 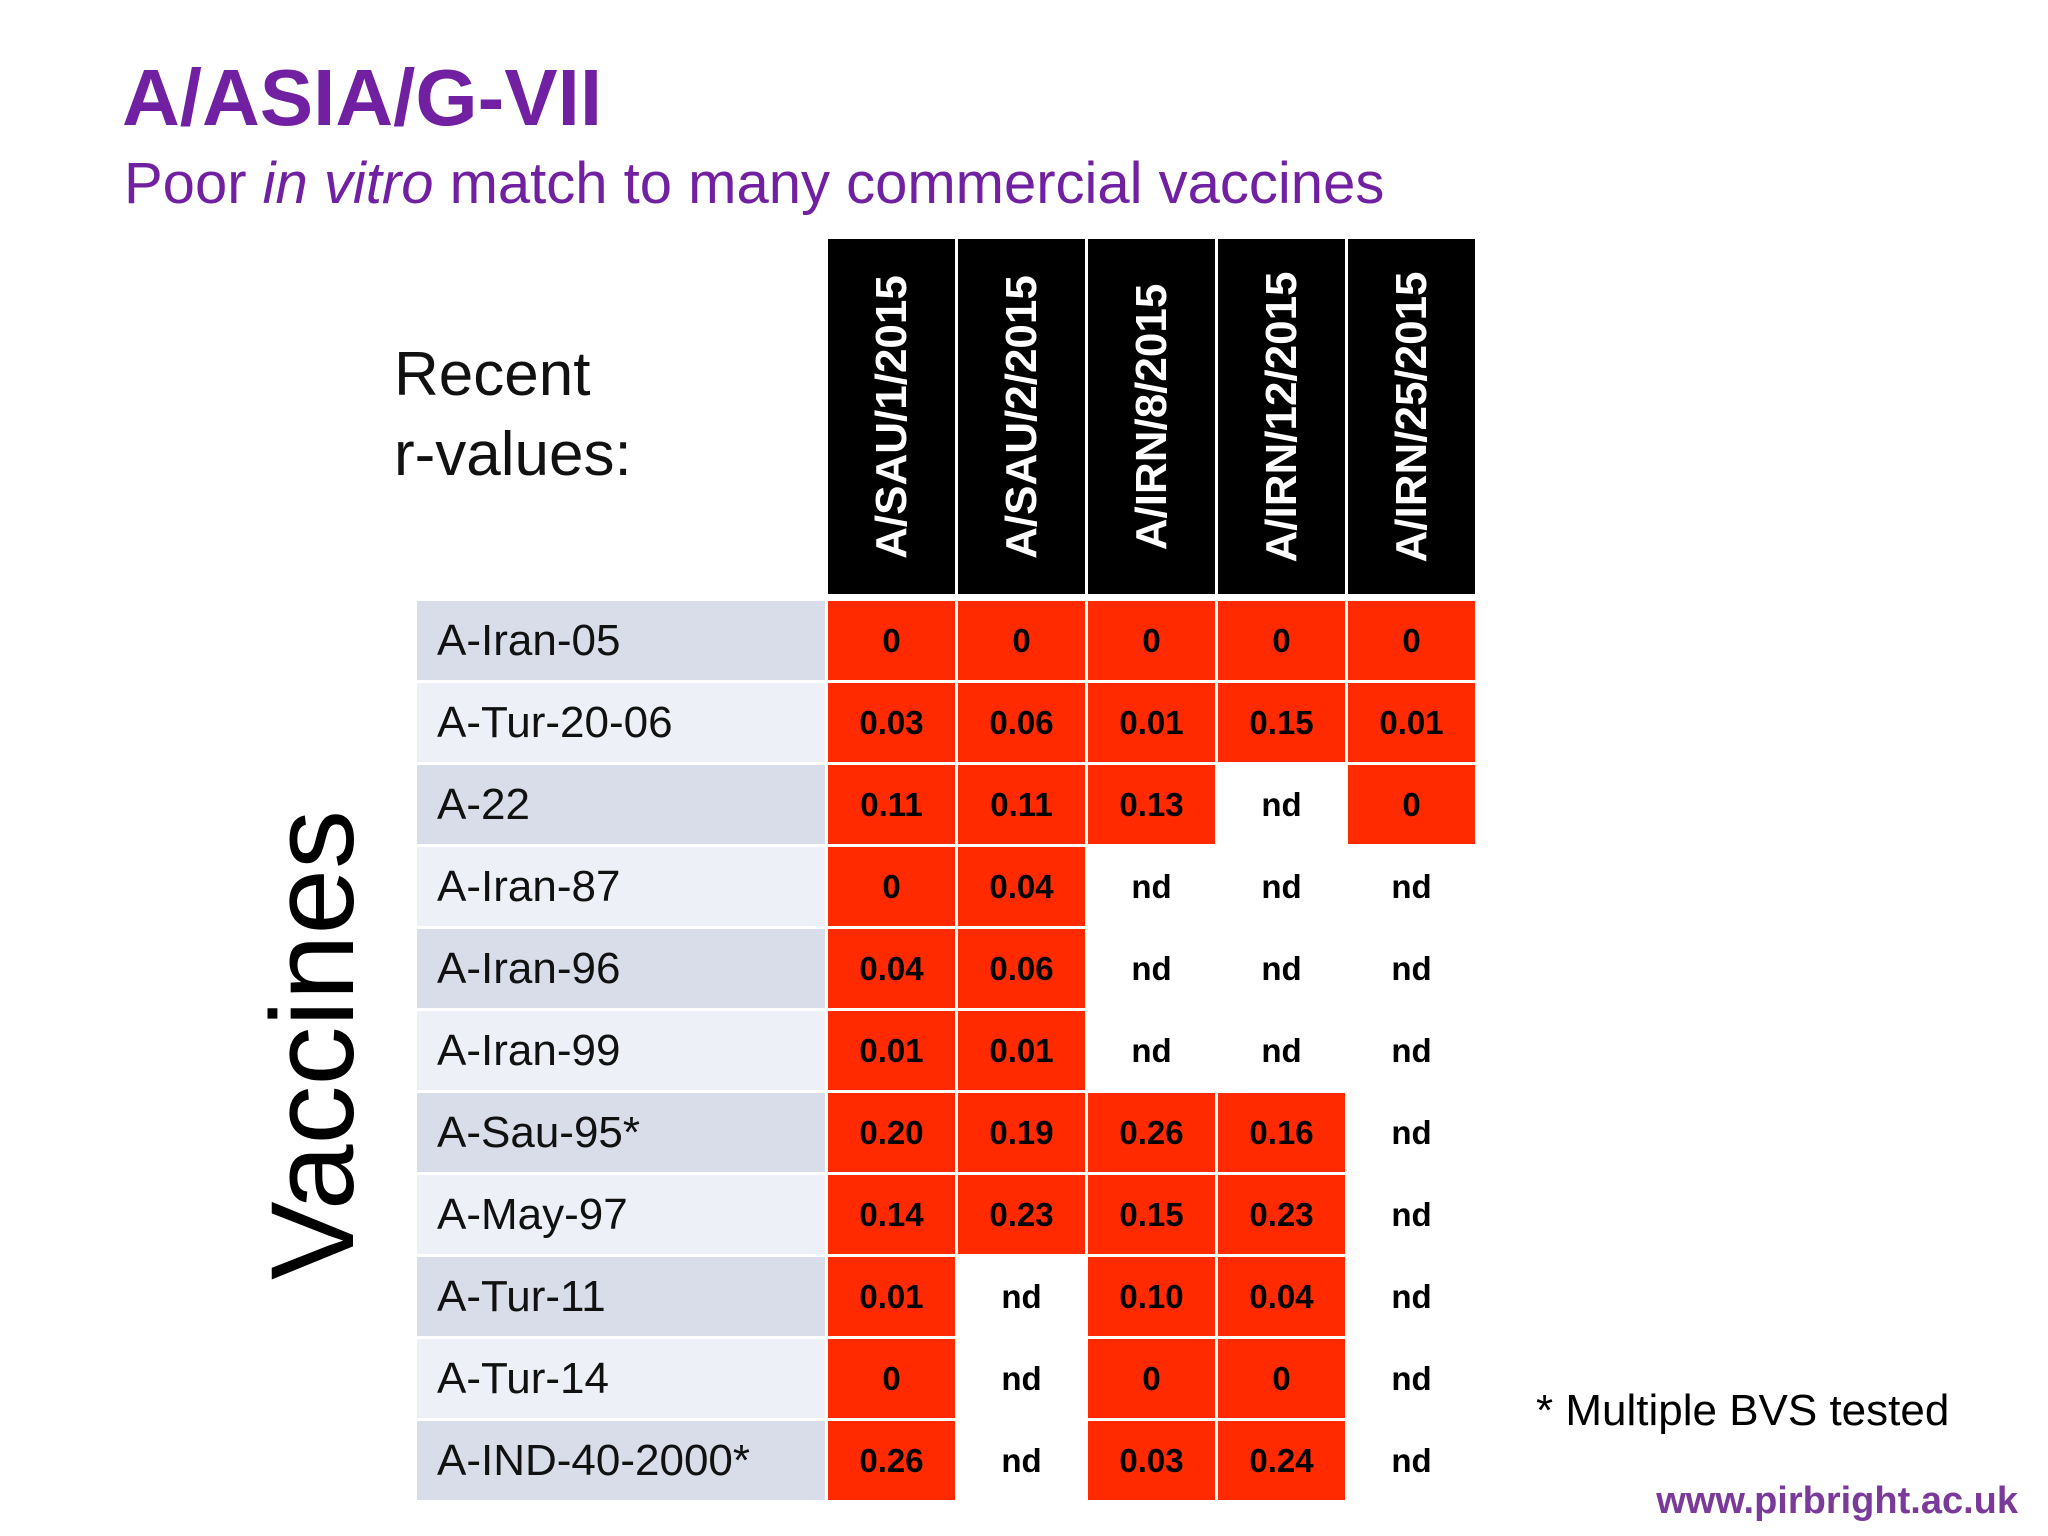 I want to click on row-label: A-22, so click(x=621, y=804).